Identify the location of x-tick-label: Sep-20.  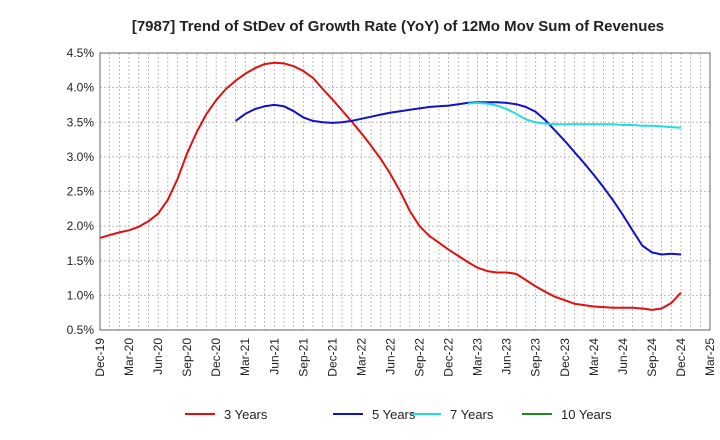
(187, 357).